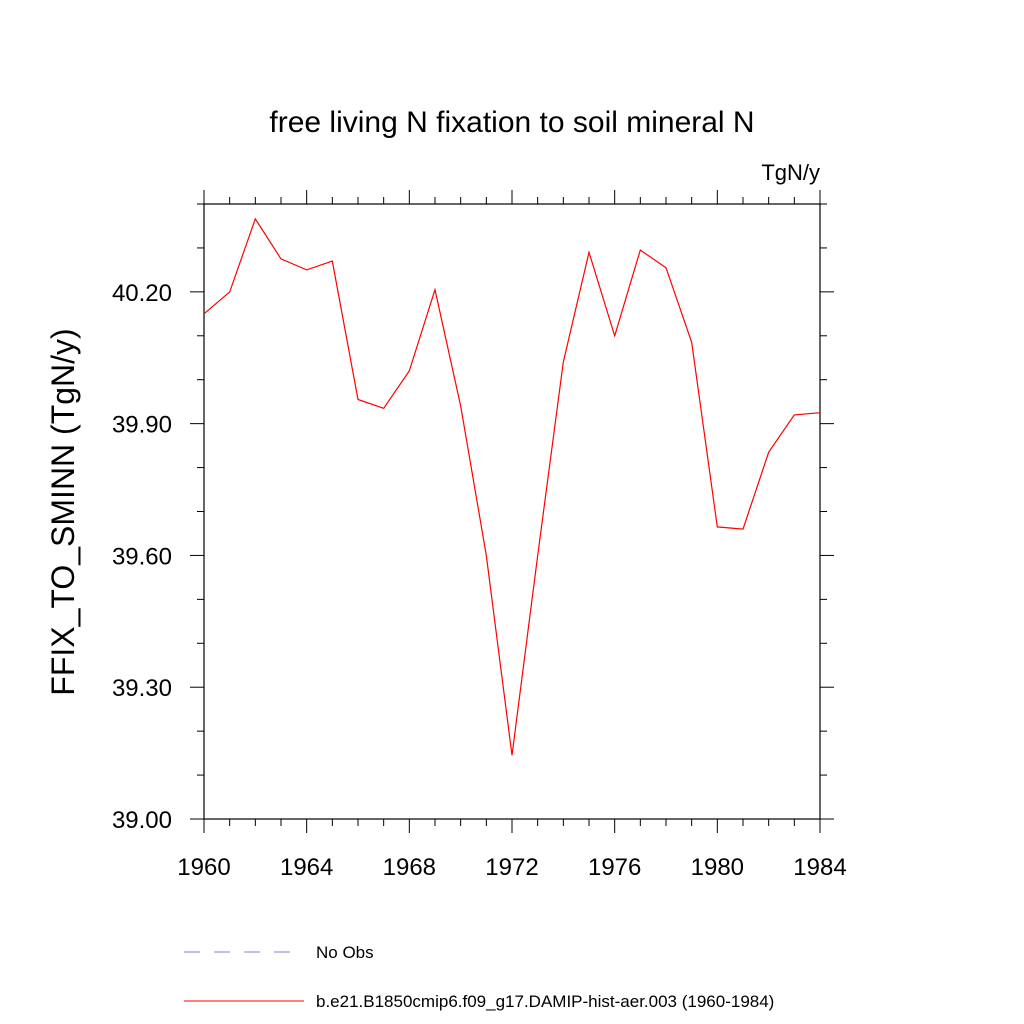 This screenshot has height=1024, width=1024. Describe the element at coordinates (306, 867) in the screenshot. I see `x-tick-label: 1964` at that location.